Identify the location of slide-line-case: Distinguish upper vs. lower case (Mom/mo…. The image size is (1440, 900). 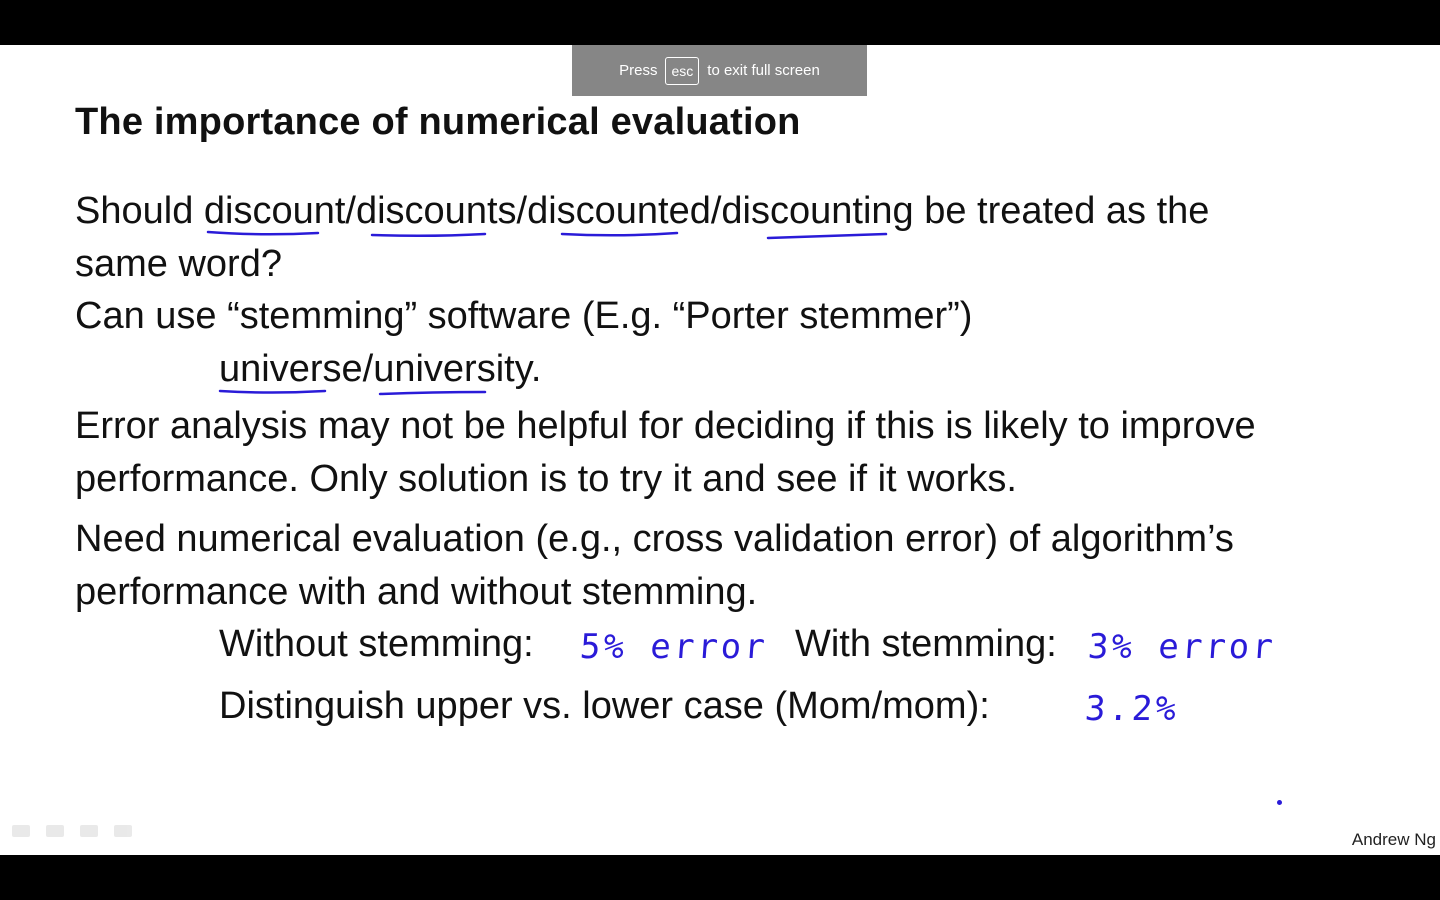
(604, 706).